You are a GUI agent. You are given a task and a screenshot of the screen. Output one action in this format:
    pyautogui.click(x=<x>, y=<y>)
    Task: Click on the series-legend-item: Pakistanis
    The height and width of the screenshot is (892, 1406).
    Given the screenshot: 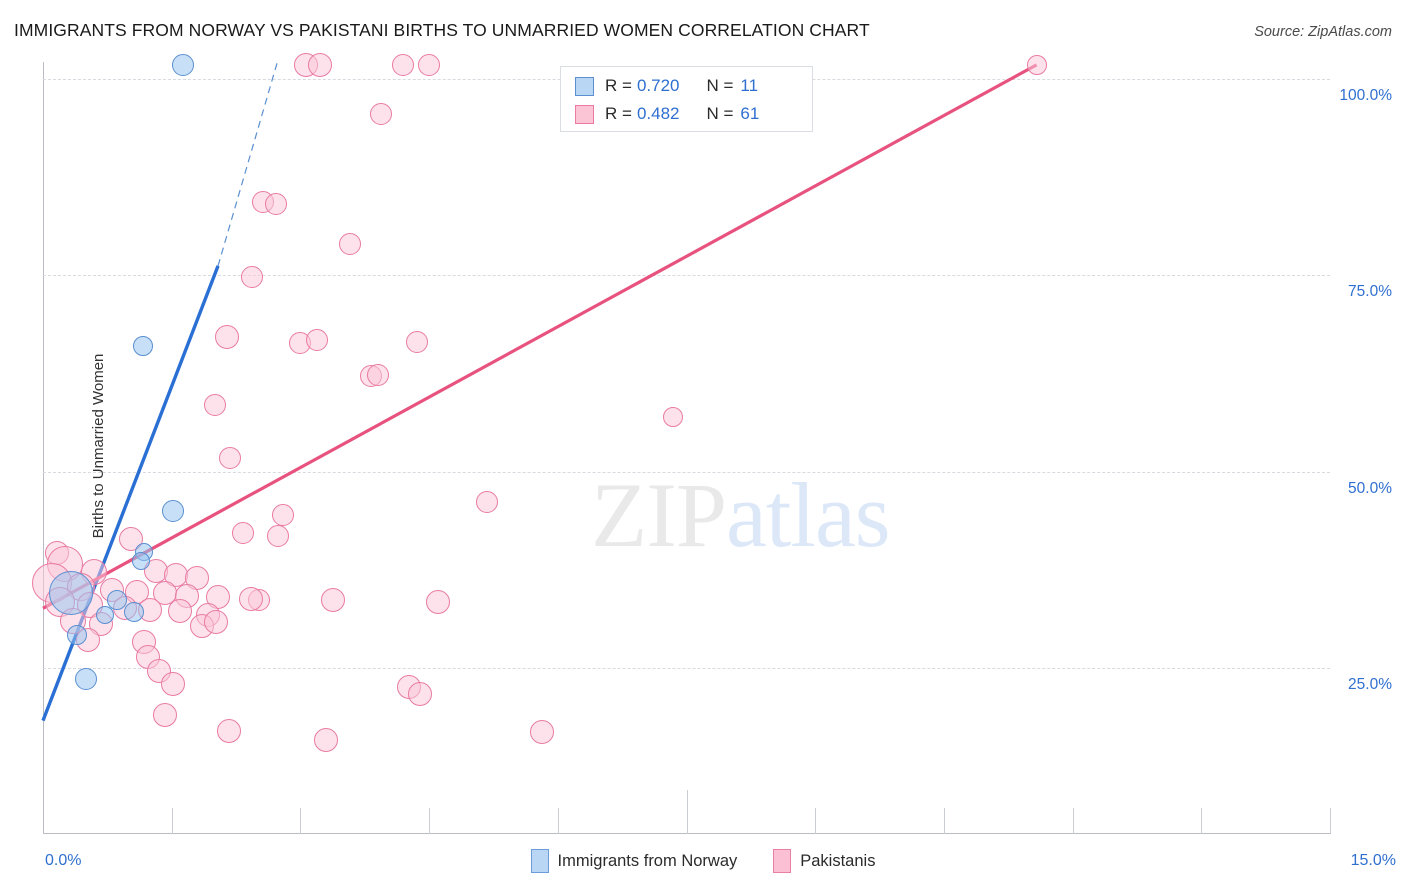 What is the action you would take?
    pyautogui.click(x=824, y=861)
    